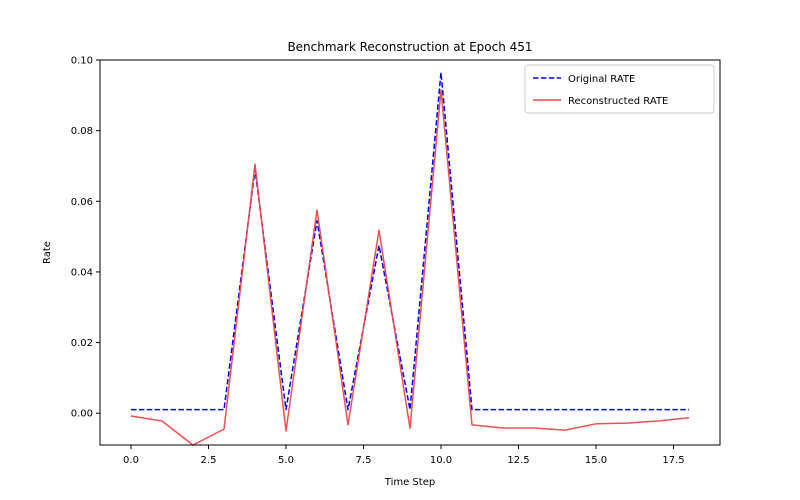 The height and width of the screenshot is (500, 800). Describe the element at coordinates (82, 61) in the screenshot. I see `y-tick-label: 0.10` at that location.